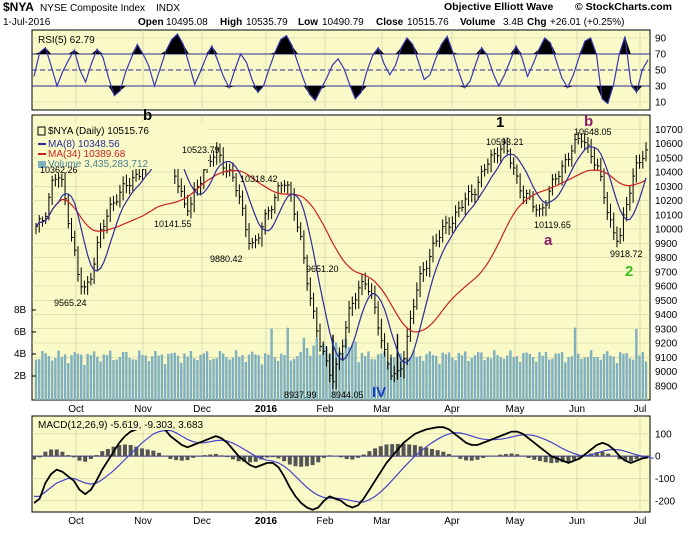 The height and width of the screenshot is (535, 700). I want to click on wave-label-b-2: b, so click(588, 121).